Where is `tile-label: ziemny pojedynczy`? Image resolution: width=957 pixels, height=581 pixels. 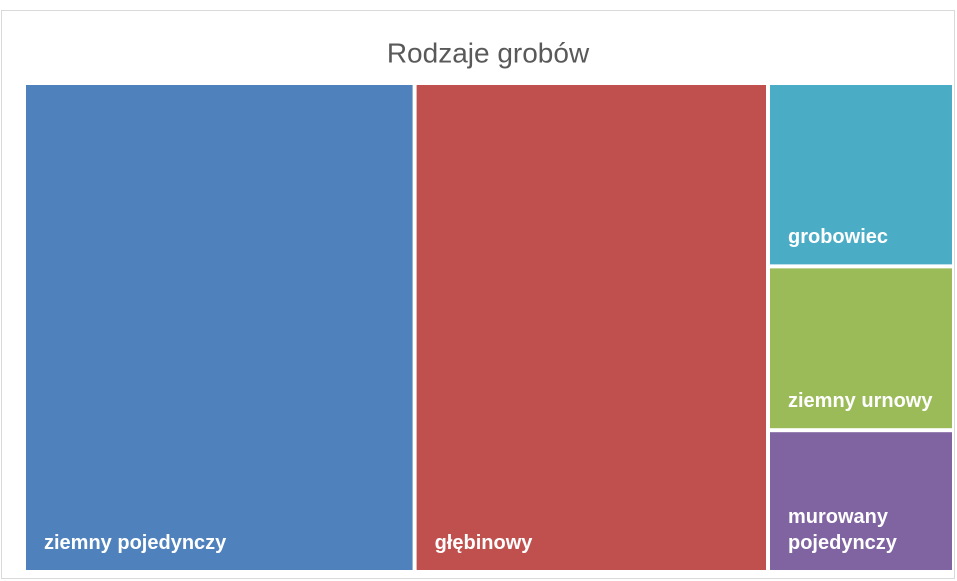
tile-label: ziemny pojedynczy is located at coordinates (135, 543).